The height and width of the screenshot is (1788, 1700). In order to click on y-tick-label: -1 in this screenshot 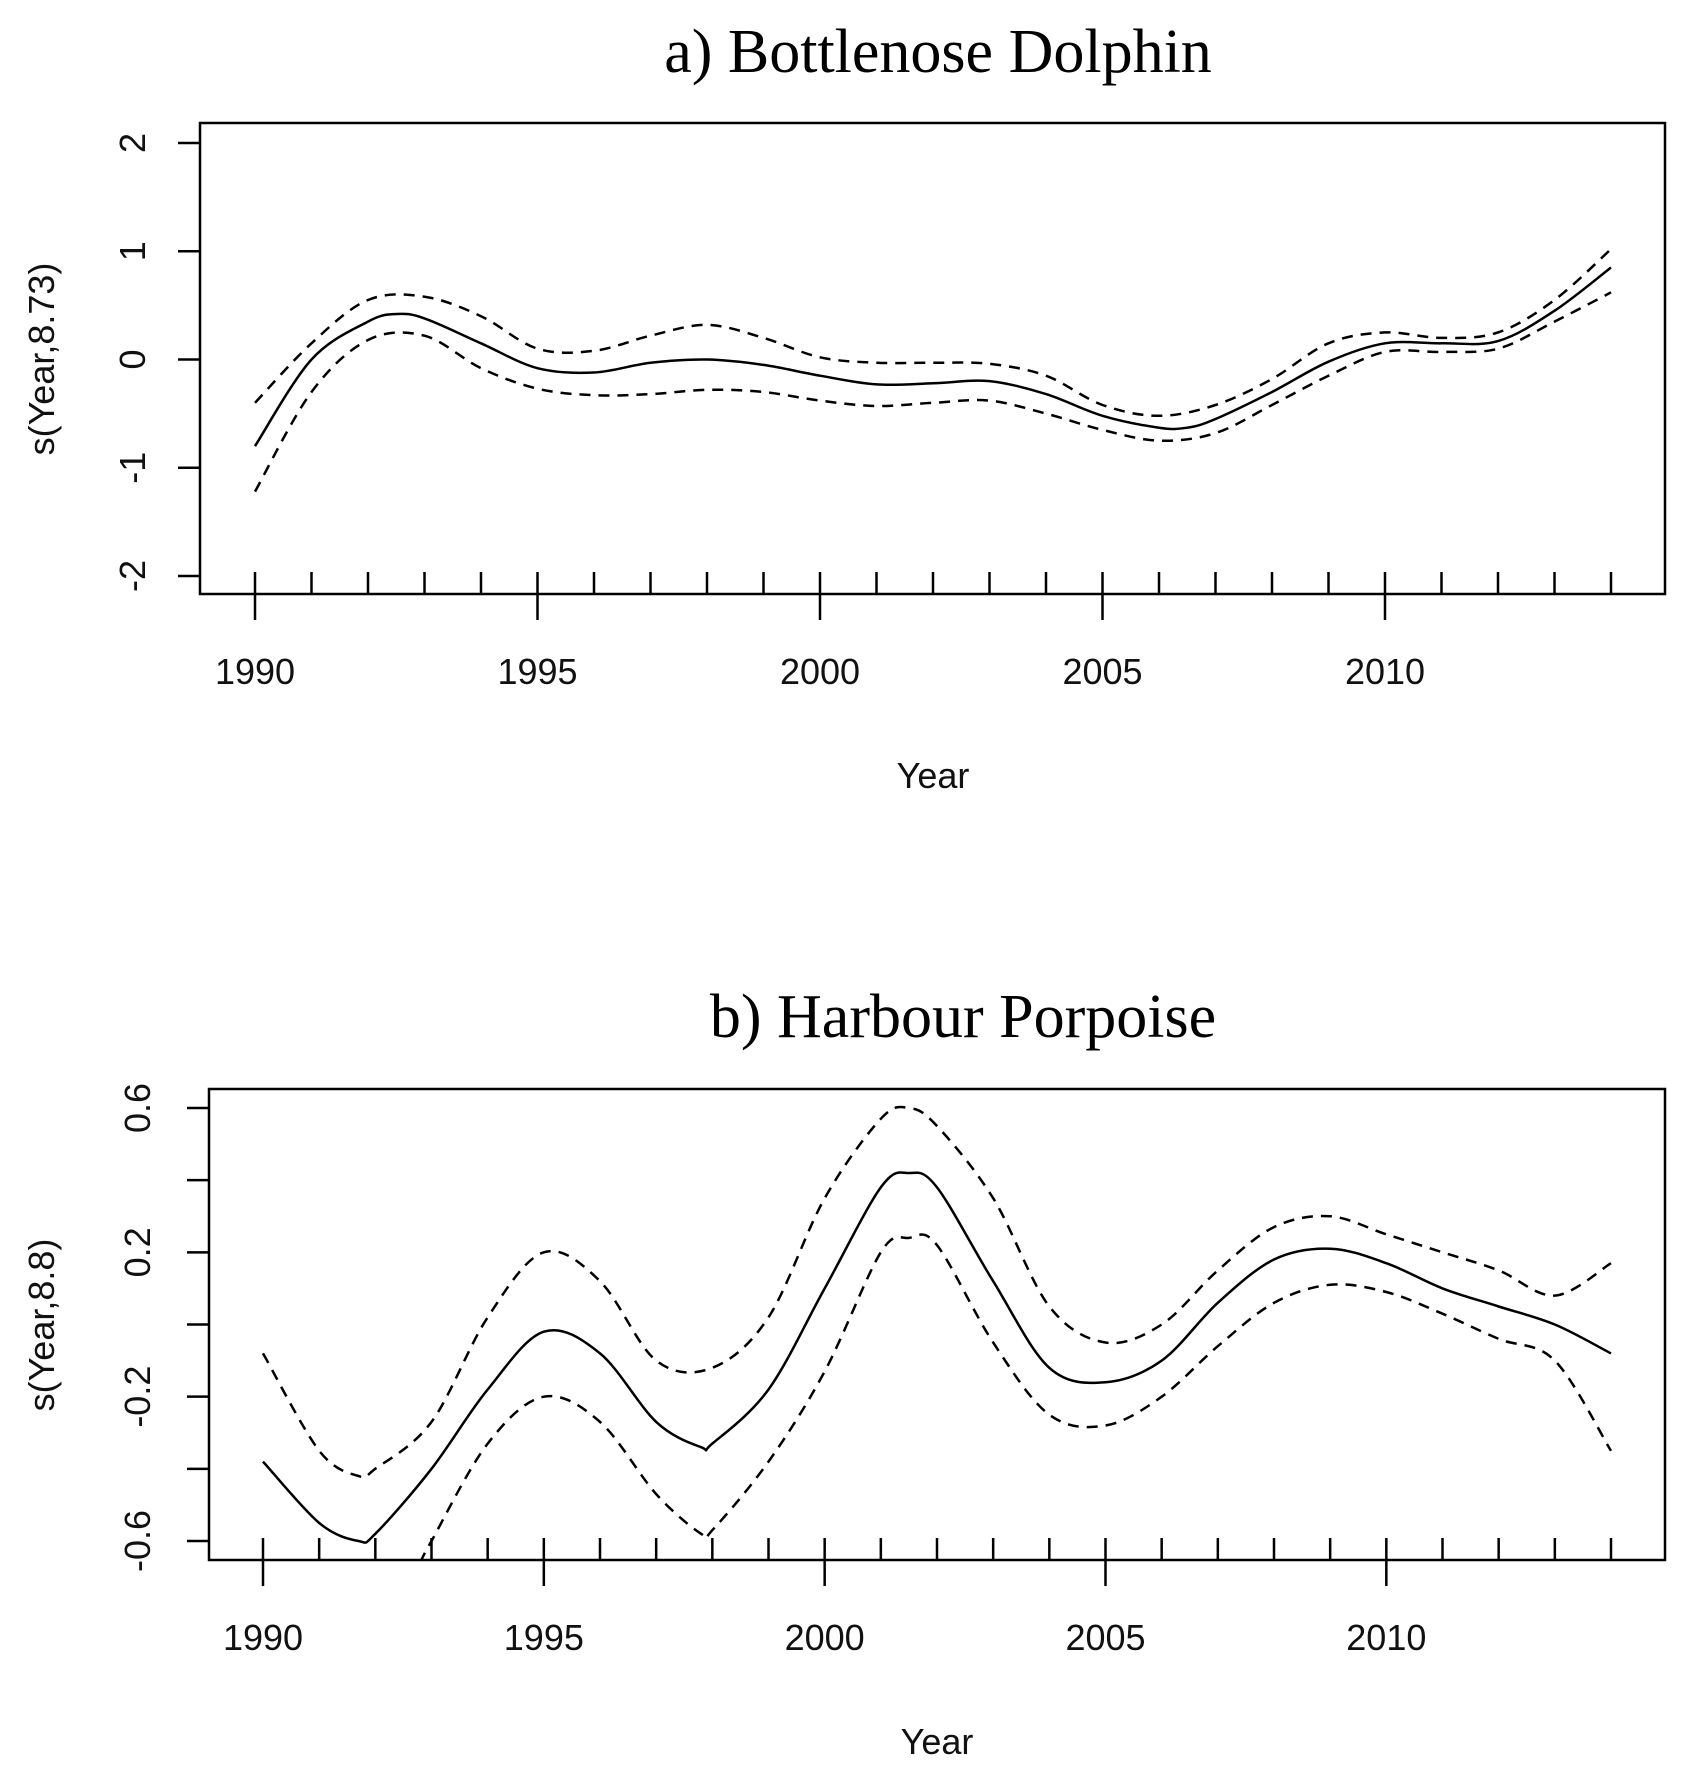, I will do `click(132, 468)`.